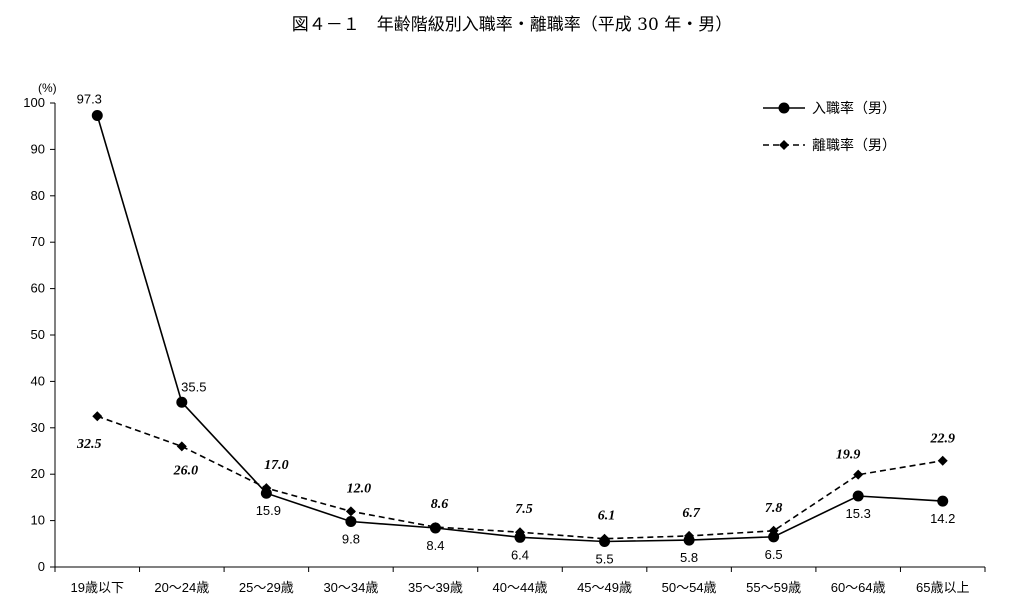 This screenshot has width=1024, height=607. Describe the element at coordinates (858, 513) in the screenshot. I see `data-label: 15.3` at that location.